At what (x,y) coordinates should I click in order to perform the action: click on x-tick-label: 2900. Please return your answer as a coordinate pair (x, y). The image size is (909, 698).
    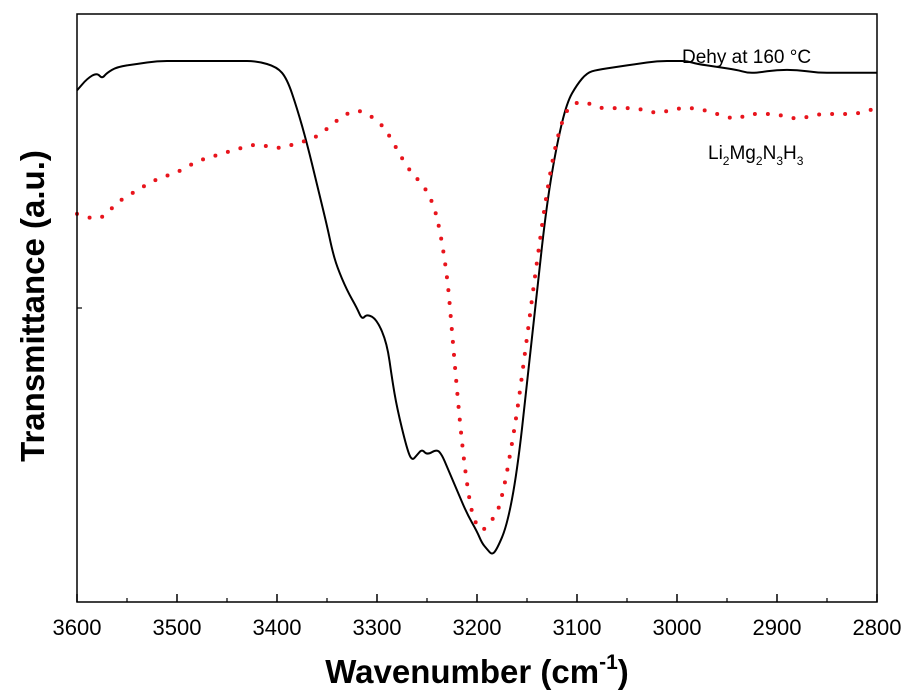
    Looking at the image, I should click on (777, 627).